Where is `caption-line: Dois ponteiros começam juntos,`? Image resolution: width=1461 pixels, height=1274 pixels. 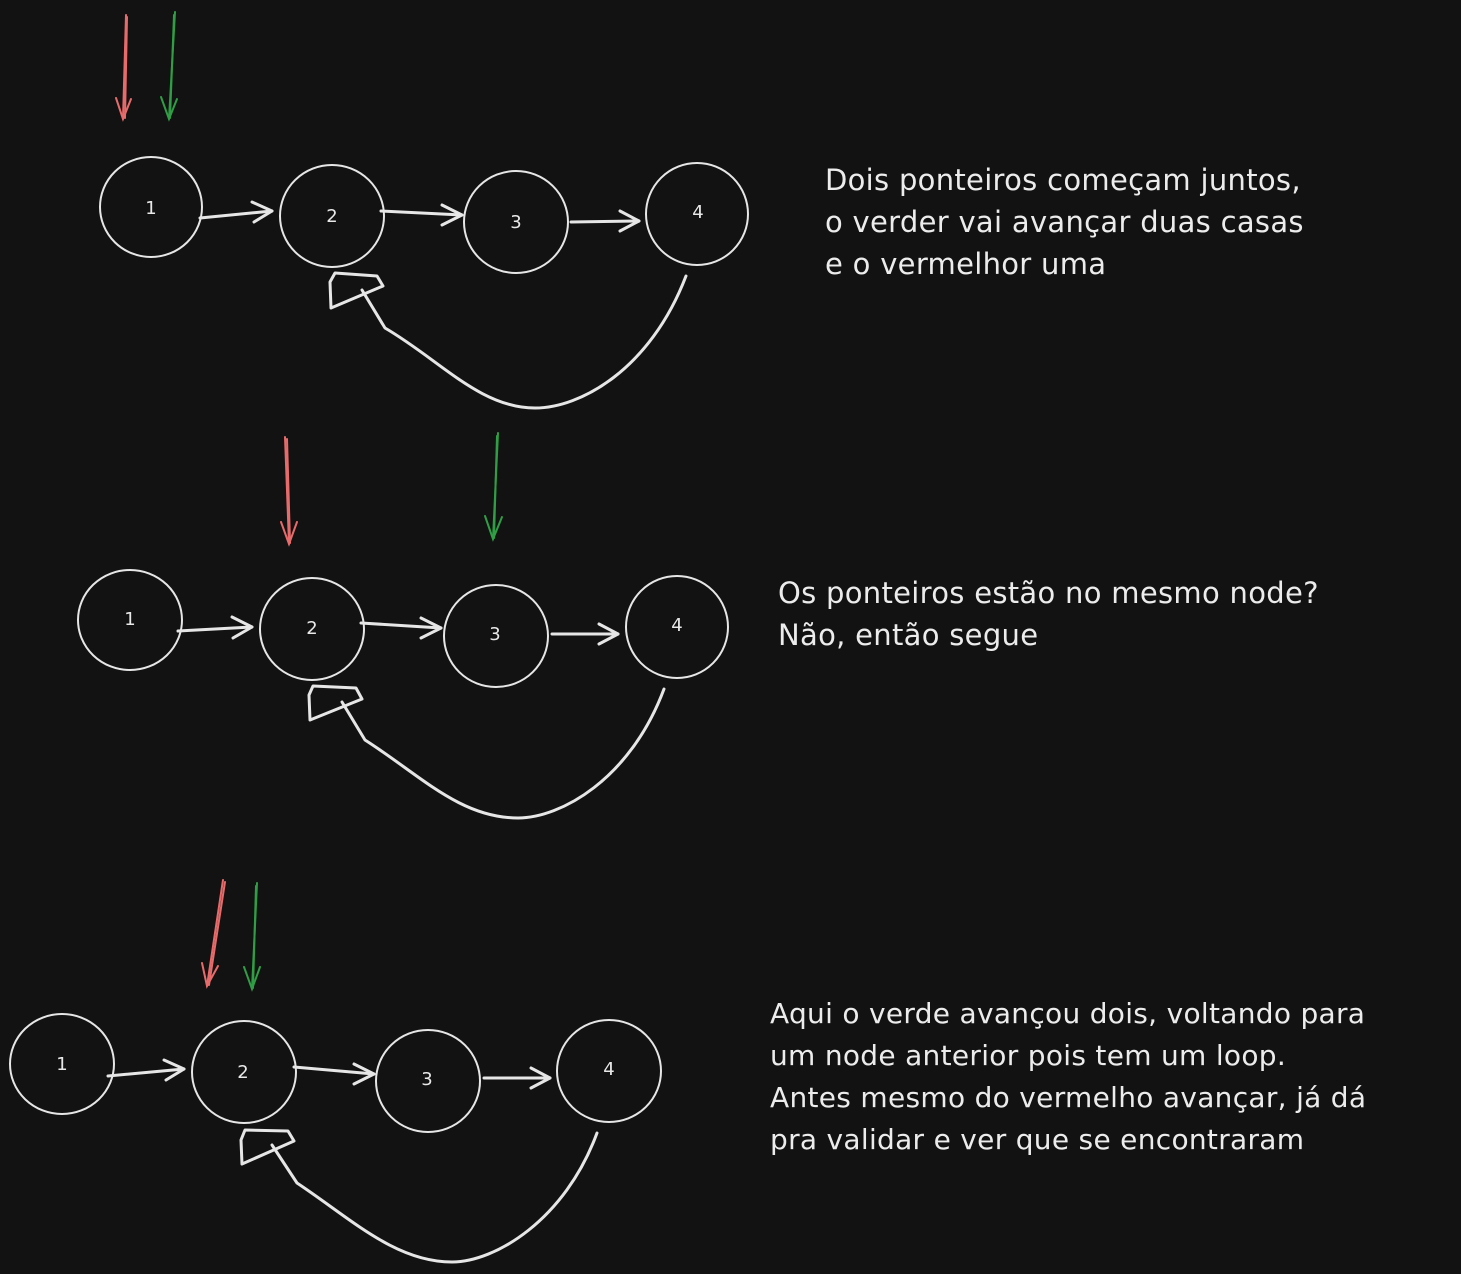 caption-line: Dois ponteiros começam juntos, is located at coordinates (1063, 180).